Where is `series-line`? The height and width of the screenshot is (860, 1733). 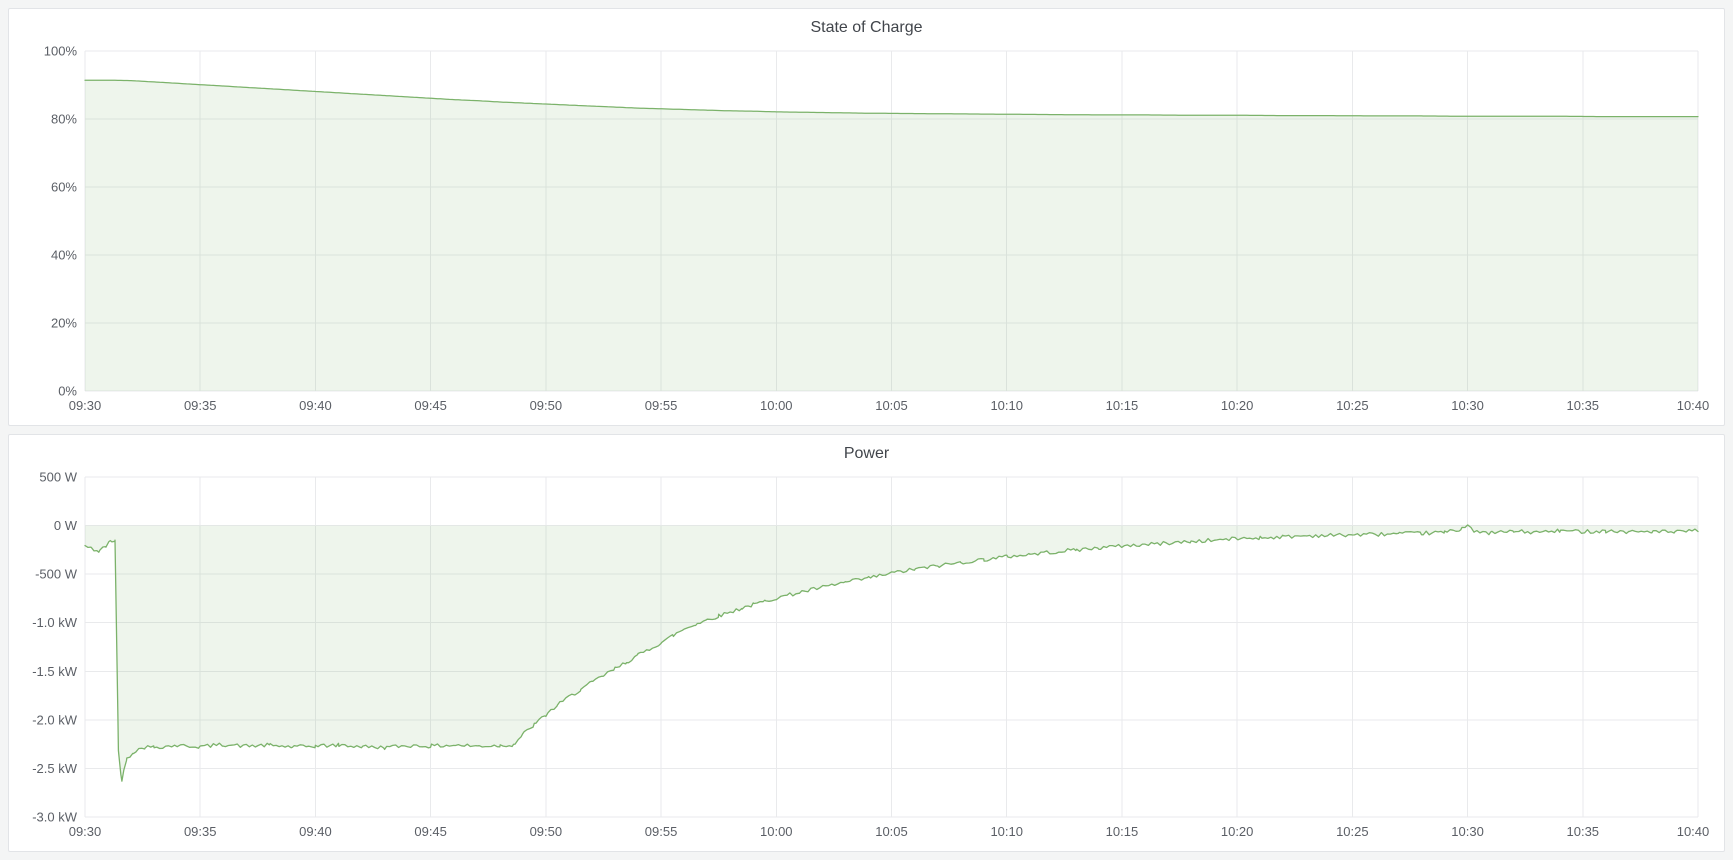 series-line is located at coordinates (891, 98).